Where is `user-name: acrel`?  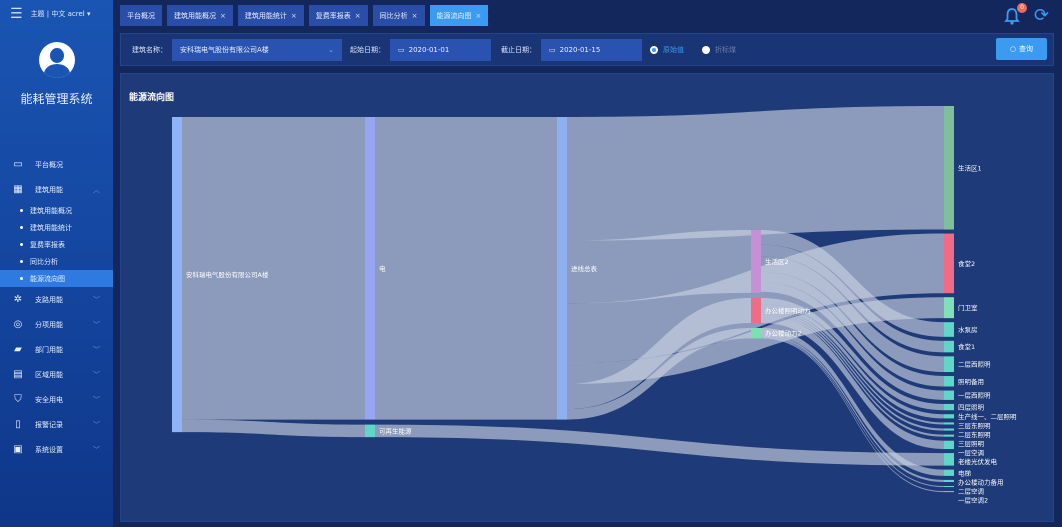 user-name: acrel is located at coordinates (76, 14).